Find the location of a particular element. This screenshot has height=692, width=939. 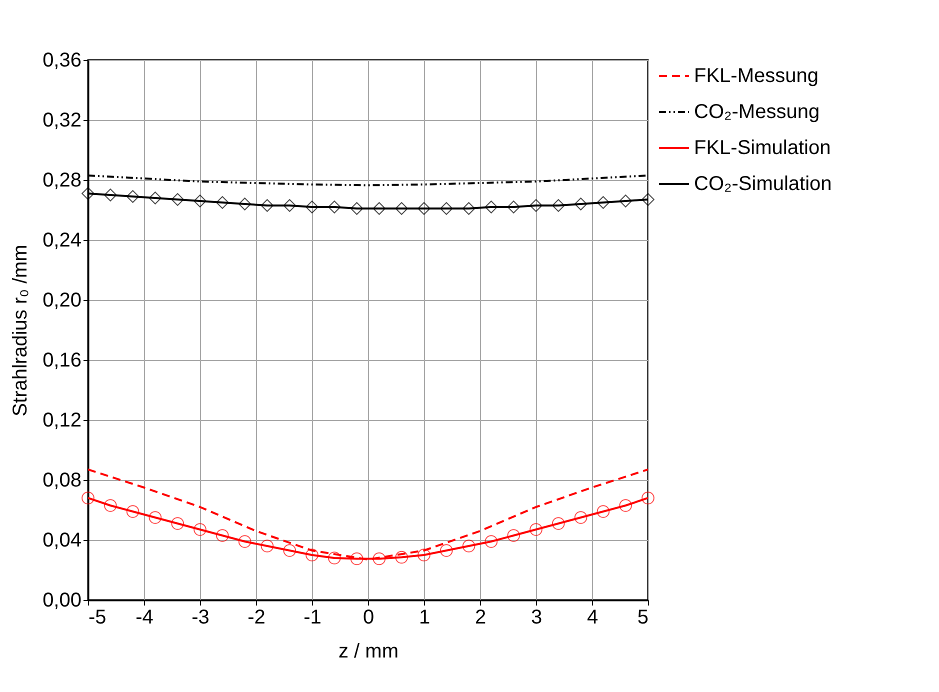

y-tick-label: 0,24 is located at coordinates (62, 241).